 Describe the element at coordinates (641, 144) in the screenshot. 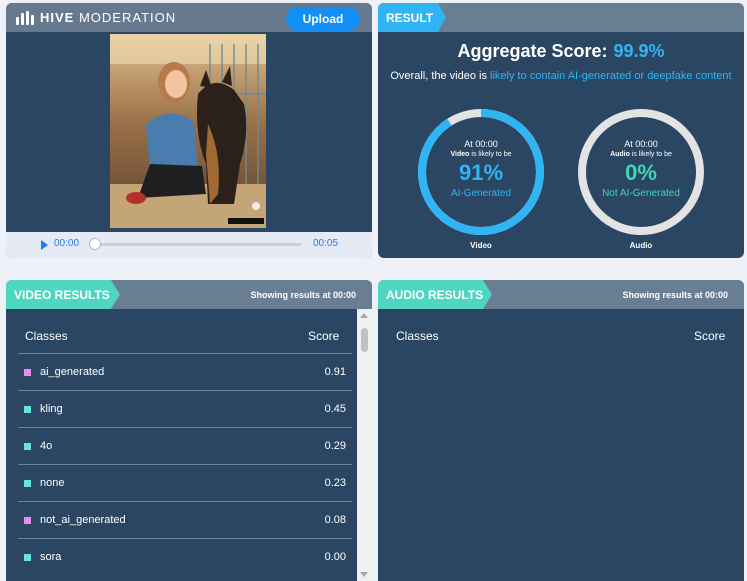

I see `audio-at-time: At 00:00` at that location.